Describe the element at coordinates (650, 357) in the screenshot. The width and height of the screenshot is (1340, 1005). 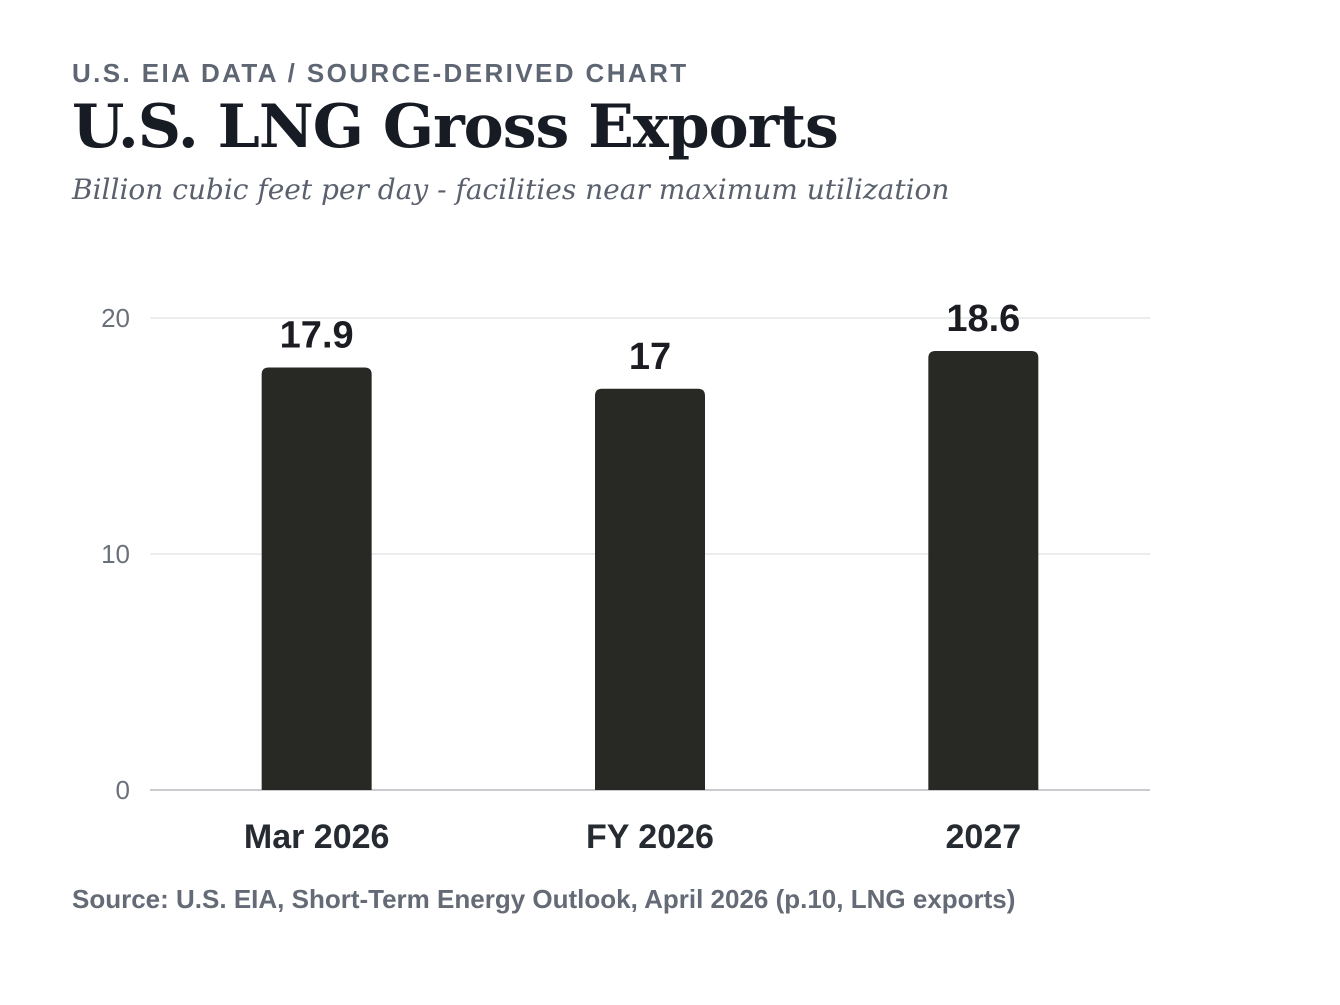
I see `bar-value-label: 17` at that location.